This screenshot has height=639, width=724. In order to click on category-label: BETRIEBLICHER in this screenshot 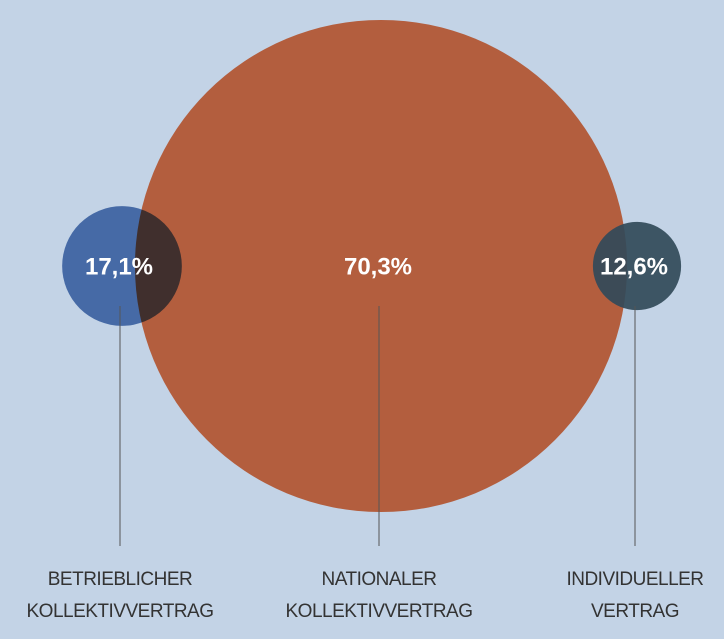, I will do `click(120, 579)`.